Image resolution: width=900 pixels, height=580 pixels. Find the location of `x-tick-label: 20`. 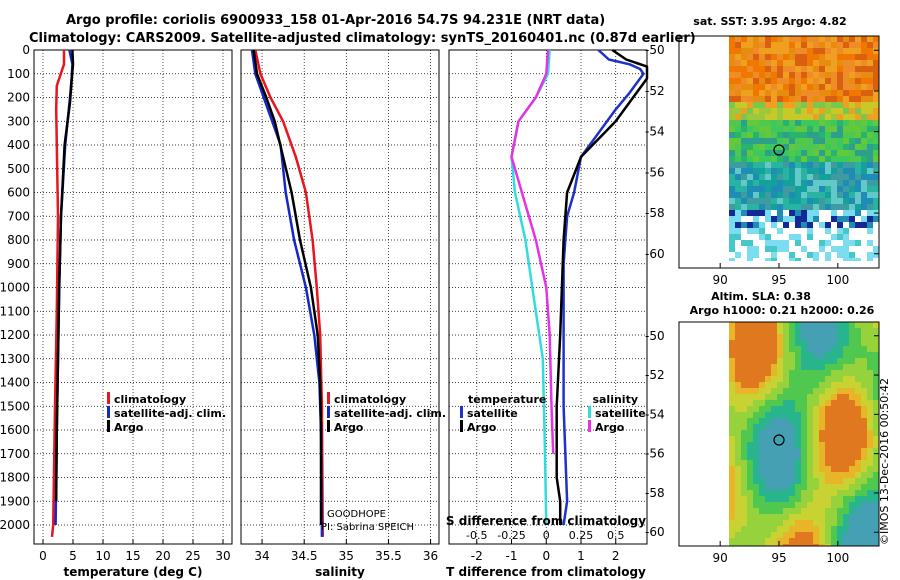

x-tick-label: 20 is located at coordinates (162, 556).